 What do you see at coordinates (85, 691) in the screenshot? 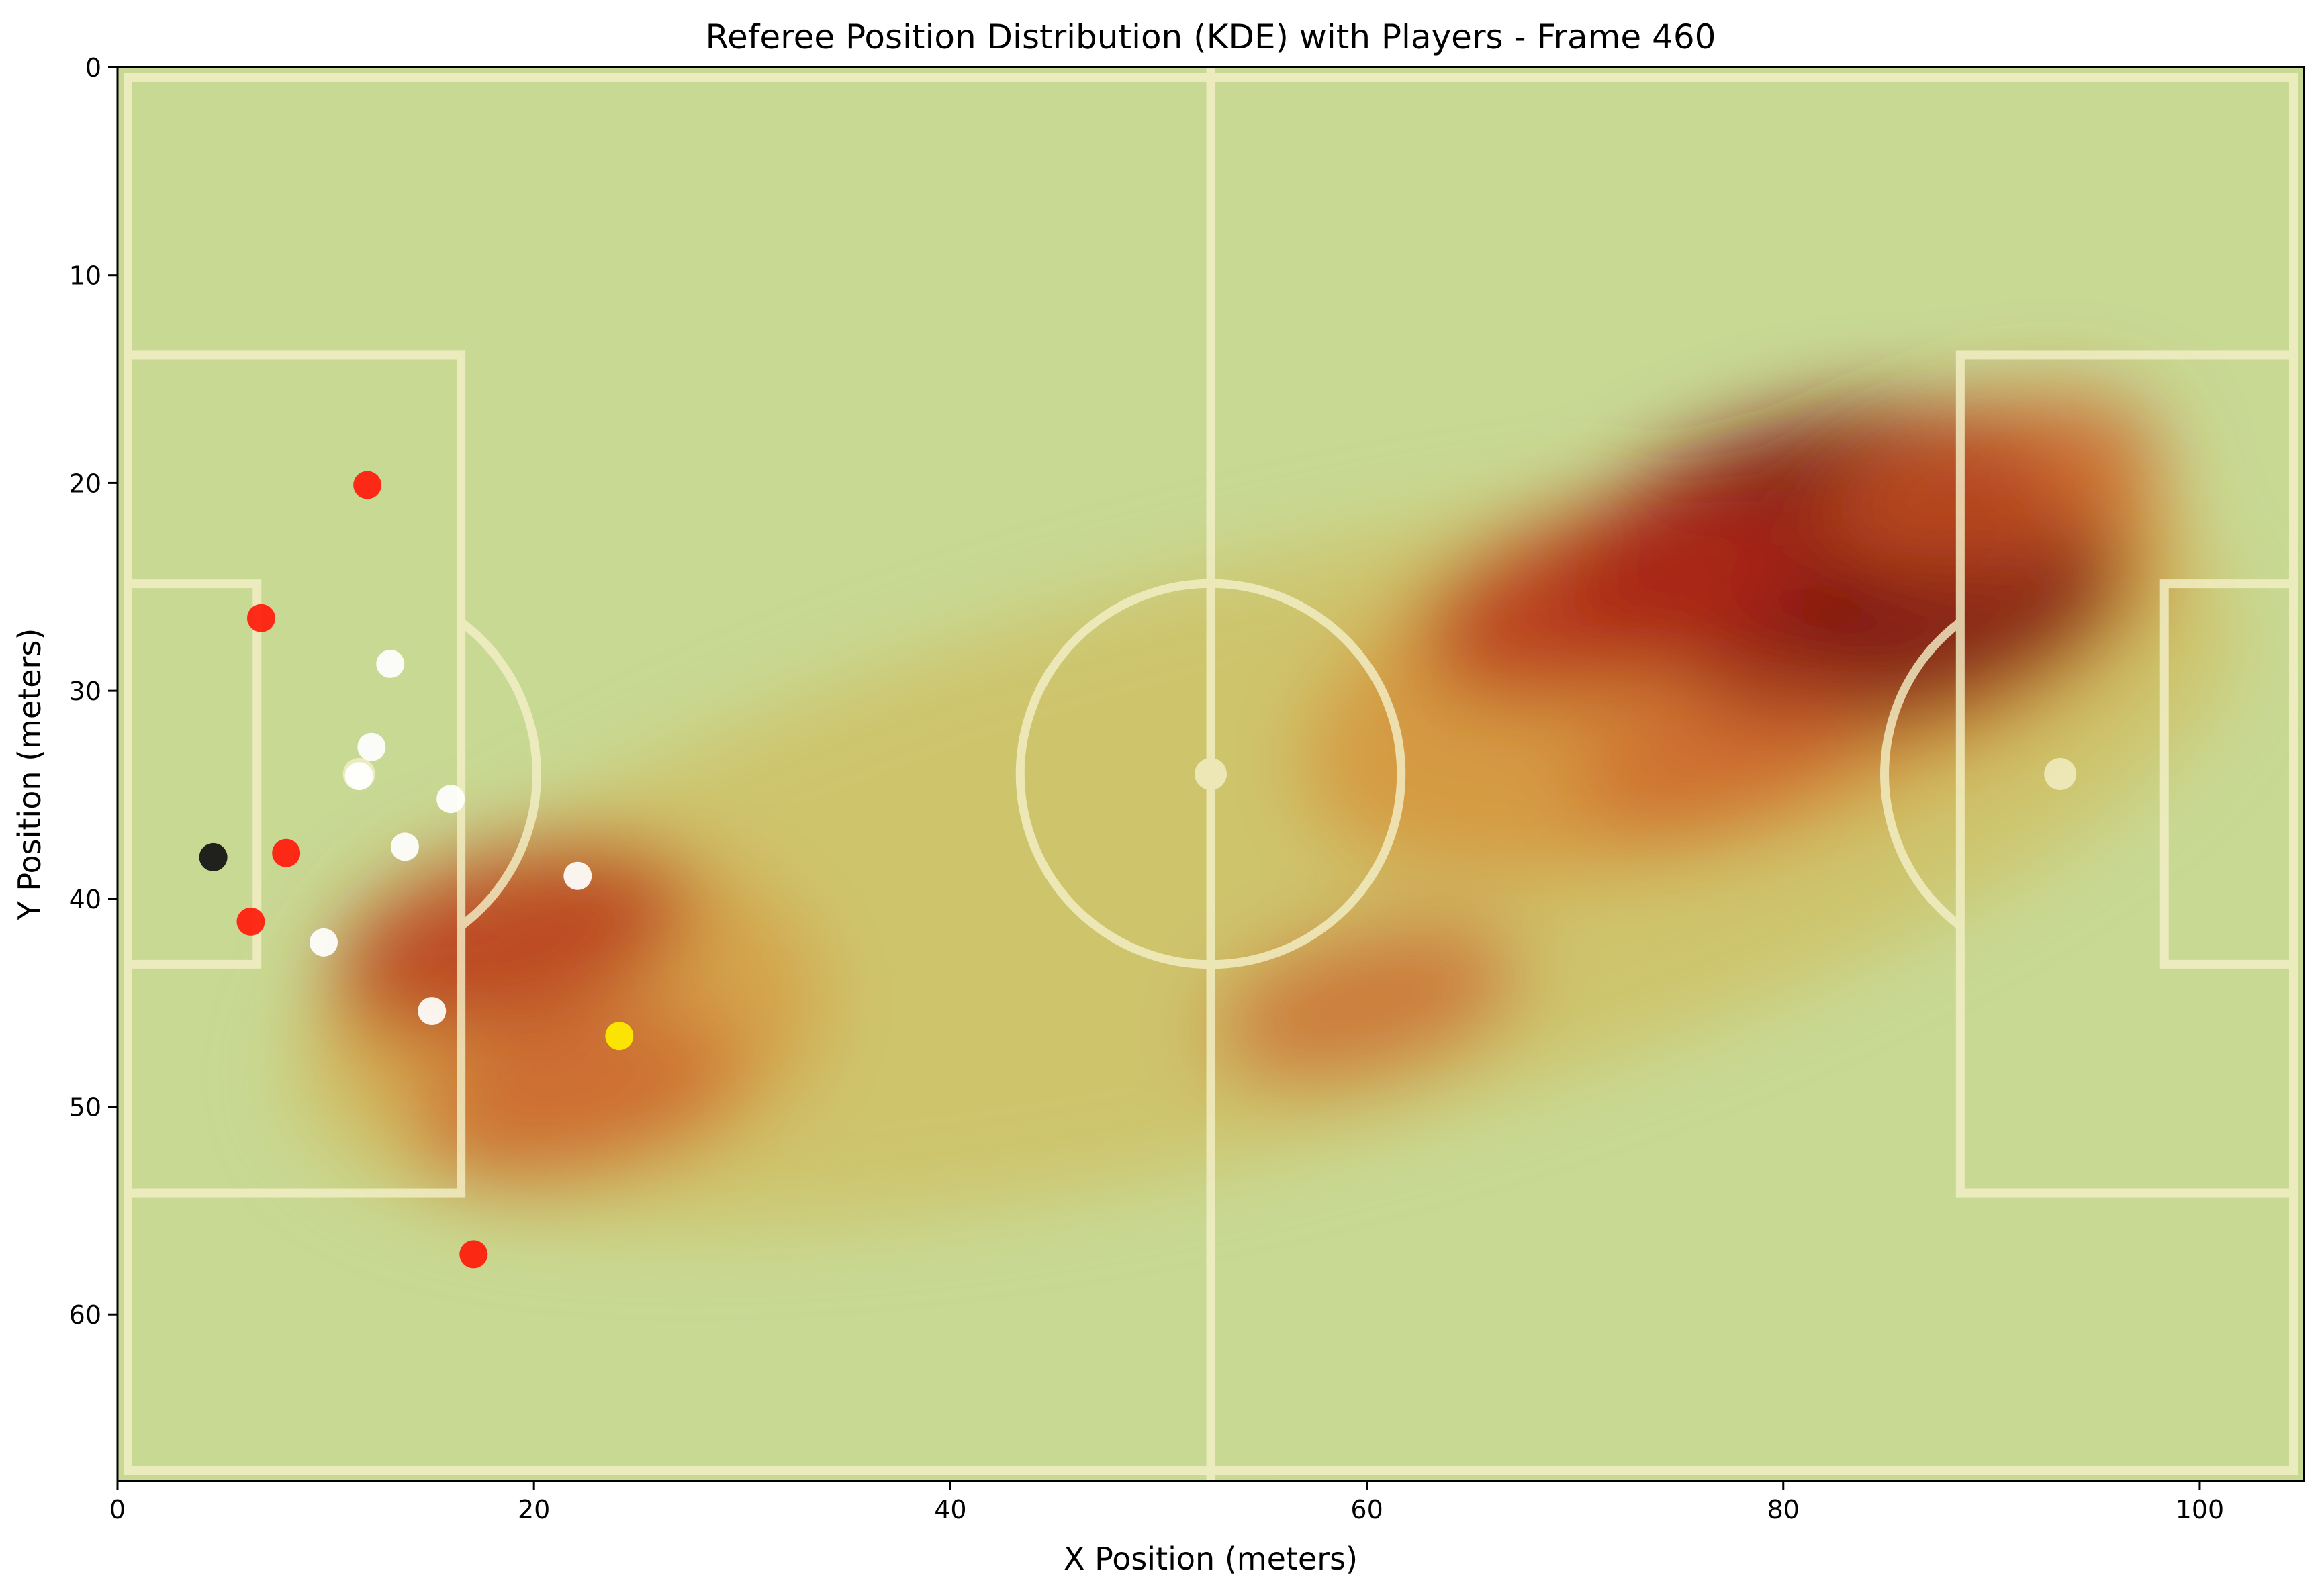
I see `y-tick-label: 30` at bounding box center [85, 691].